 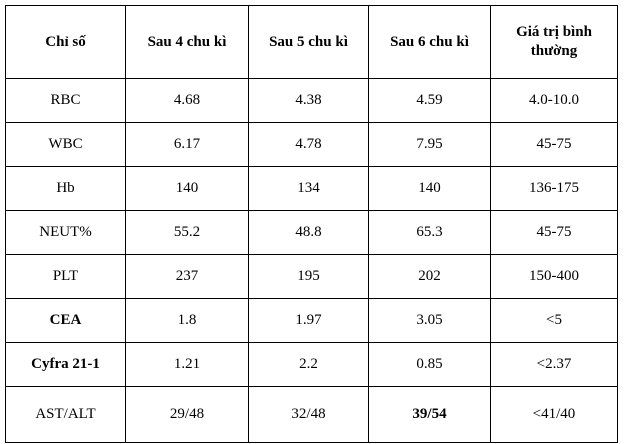 What do you see at coordinates (429, 364) in the screenshot?
I see `cell: 0.85` at bounding box center [429, 364].